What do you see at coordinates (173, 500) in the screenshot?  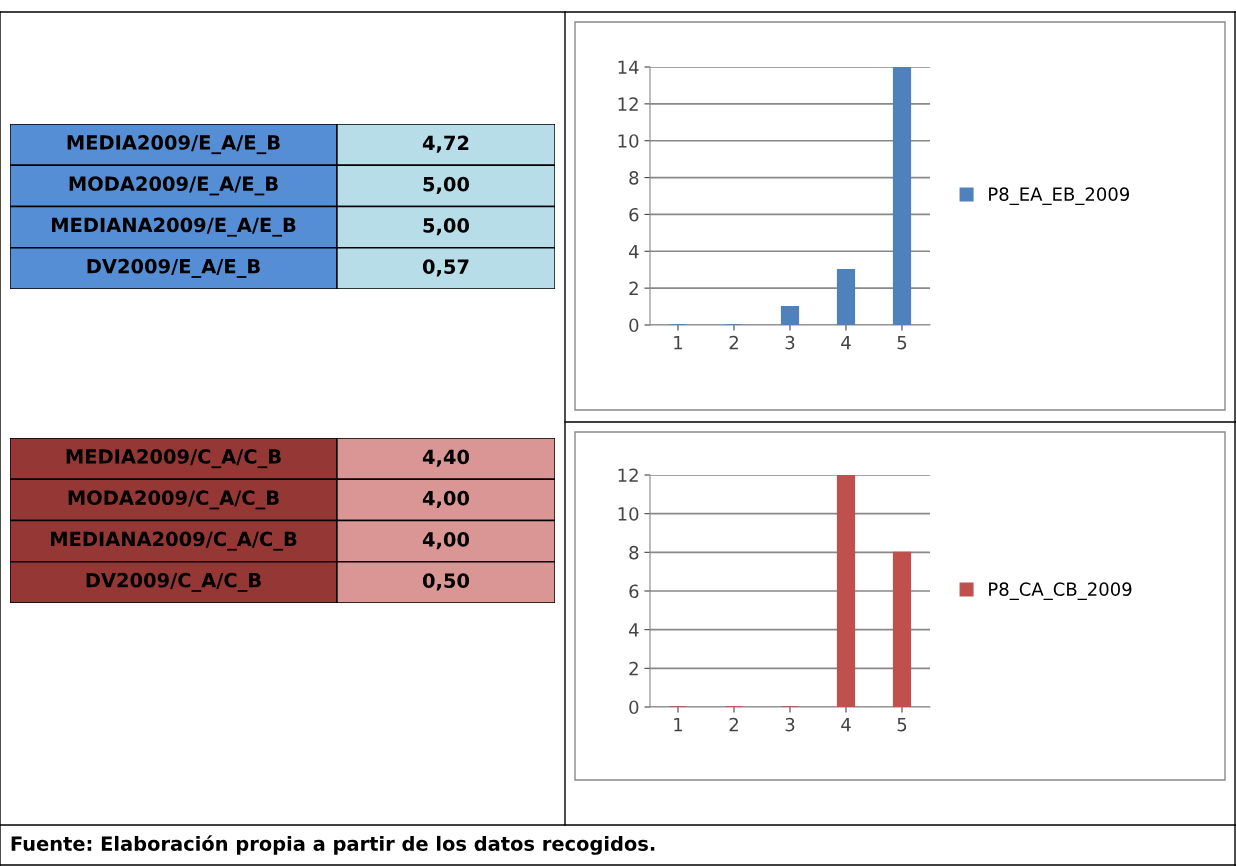 I see `text: MODA2009/C_A/C_B` at bounding box center [173, 500].